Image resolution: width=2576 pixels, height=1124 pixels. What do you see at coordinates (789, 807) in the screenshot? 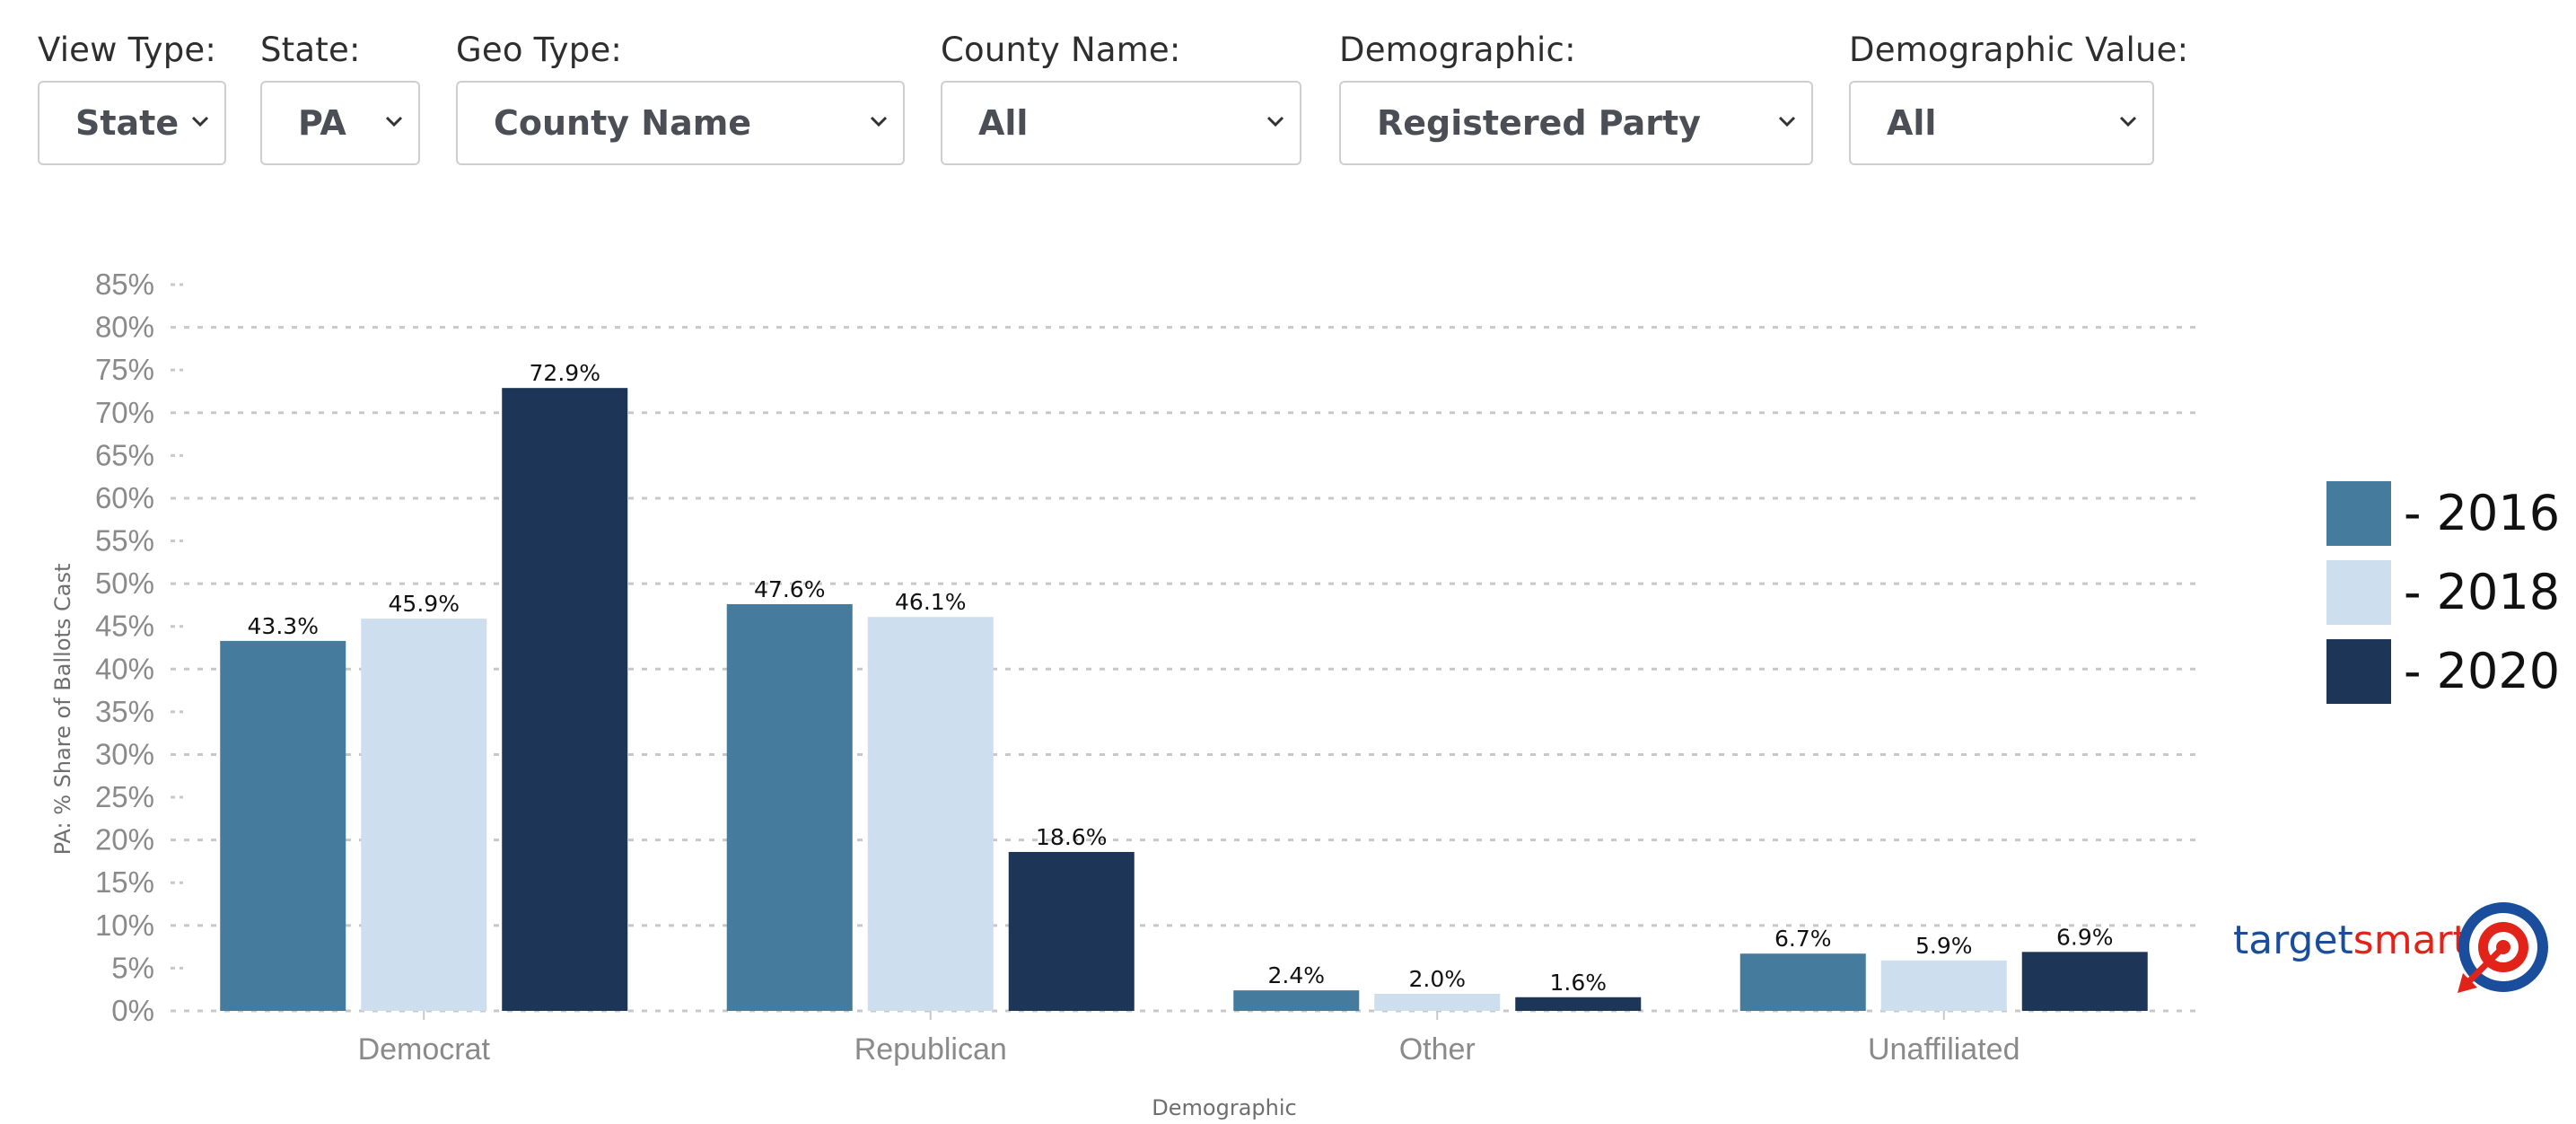
I see `bar-republican-2016` at bounding box center [789, 807].